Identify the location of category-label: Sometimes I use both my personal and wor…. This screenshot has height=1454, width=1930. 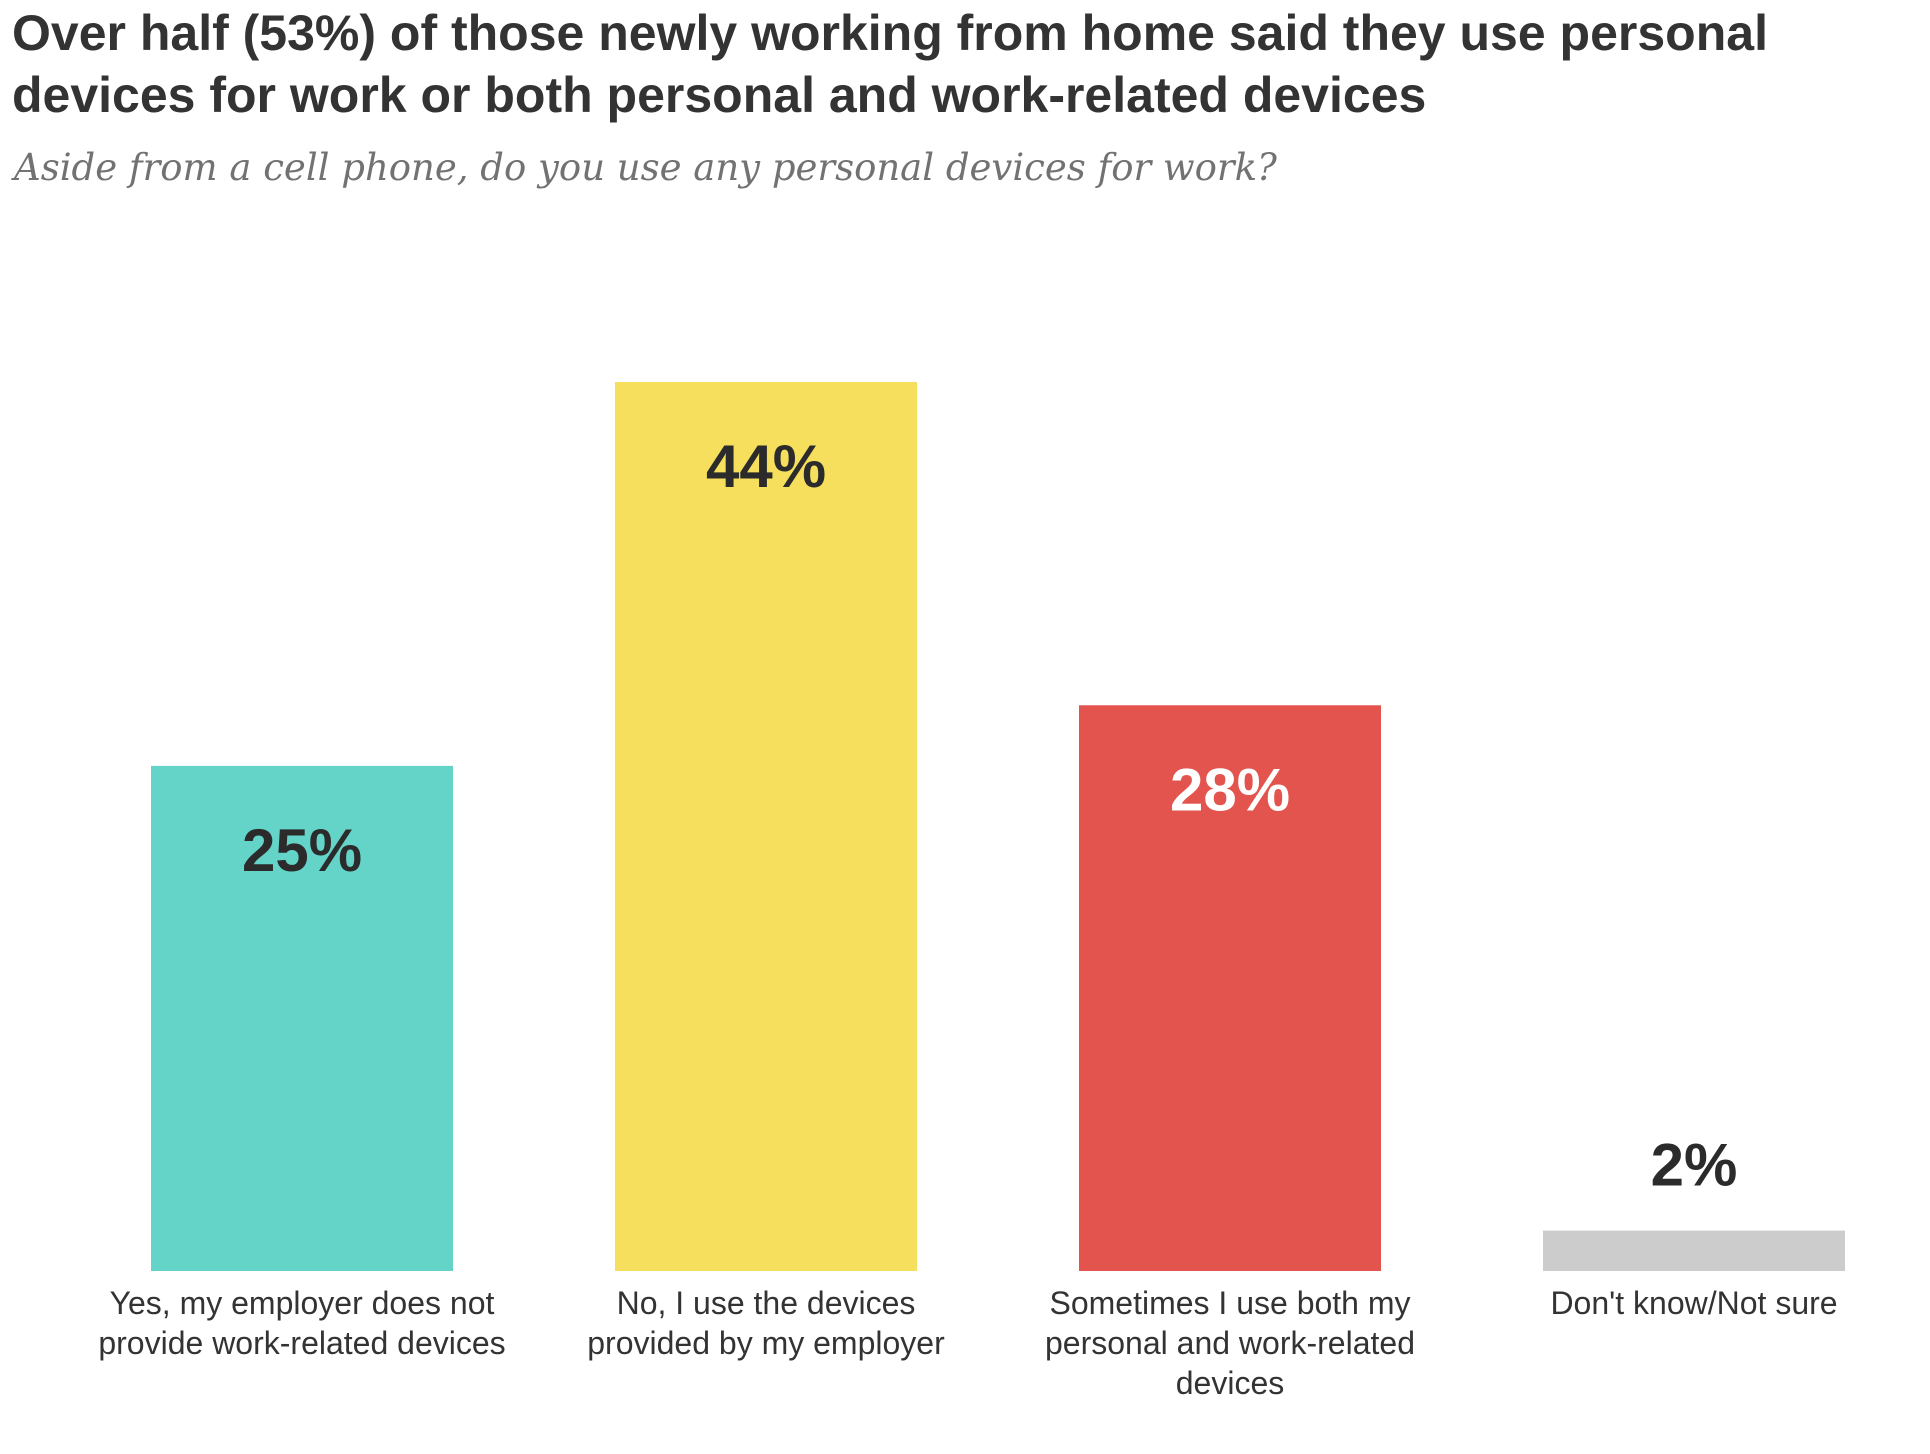
(1230, 1343).